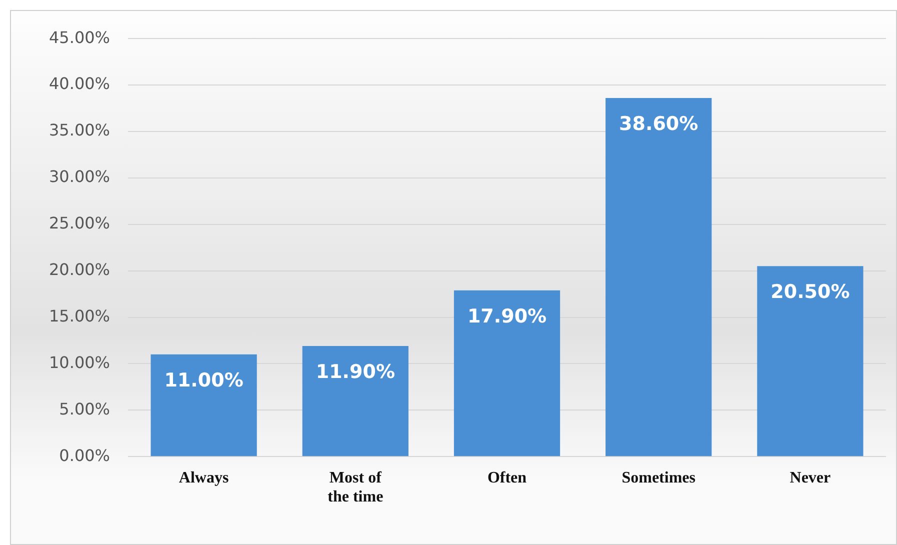  What do you see at coordinates (203, 477) in the screenshot?
I see `x-tick-label: Always` at bounding box center [203, 477].